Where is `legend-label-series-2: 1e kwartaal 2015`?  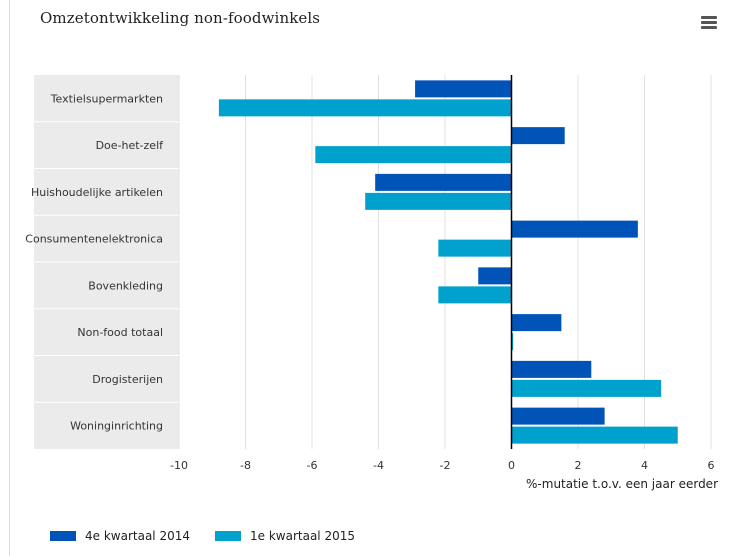 legend-label-series-2: 1e kwartaal 2015 is located at coordinates (302, 536).